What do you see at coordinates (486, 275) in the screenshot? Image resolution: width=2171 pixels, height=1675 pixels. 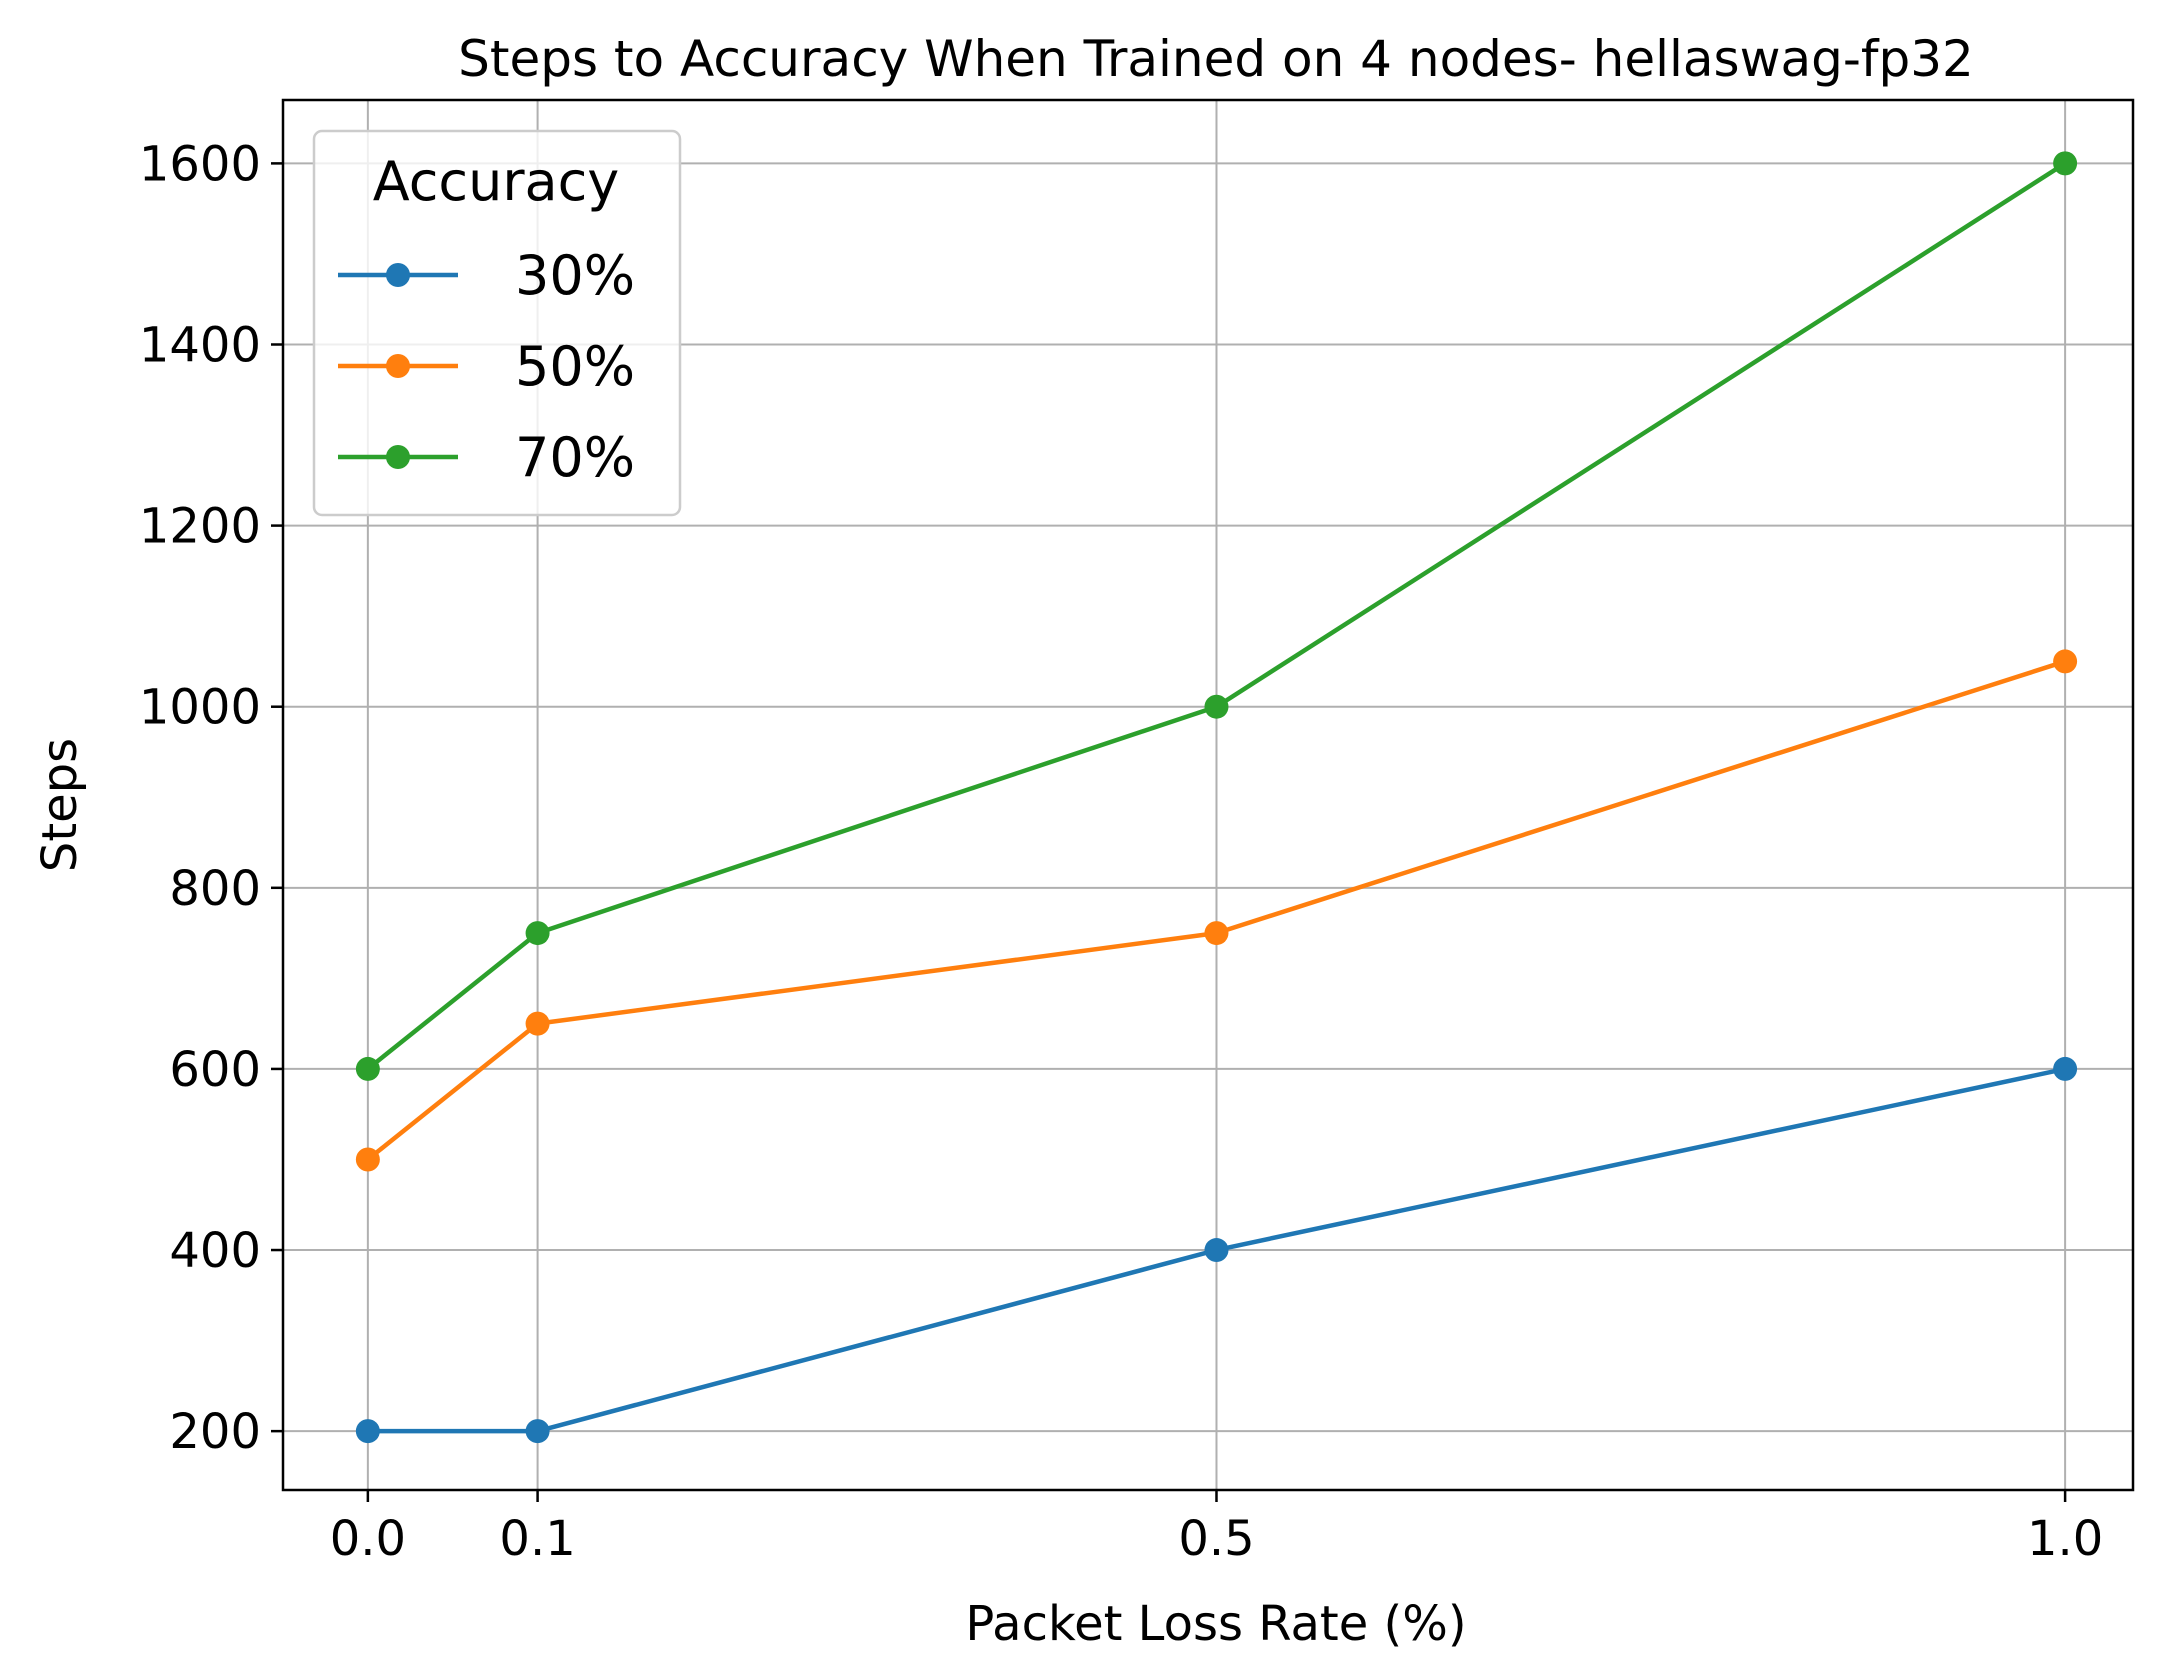 I see `legend-entry: 30%` at bounding box center [486, 275].